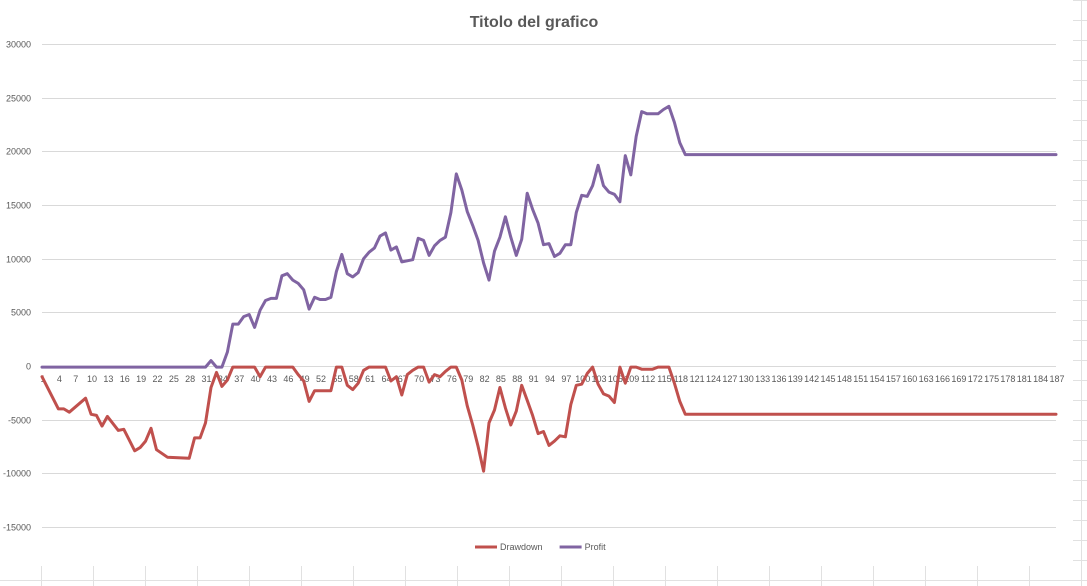 This screenshot has height=586, width=1087. Describe the element at coordinates (631, 379) in the screenshot. I see `x-tick-label: 109` at that location.